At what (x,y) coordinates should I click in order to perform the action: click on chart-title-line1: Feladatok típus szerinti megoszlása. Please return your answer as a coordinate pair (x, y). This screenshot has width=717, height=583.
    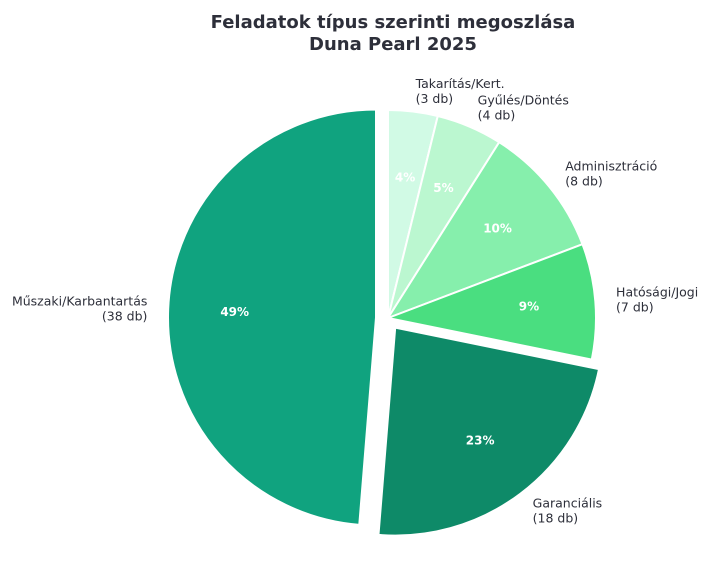
    Looking at the image, I should click on (393, 22).